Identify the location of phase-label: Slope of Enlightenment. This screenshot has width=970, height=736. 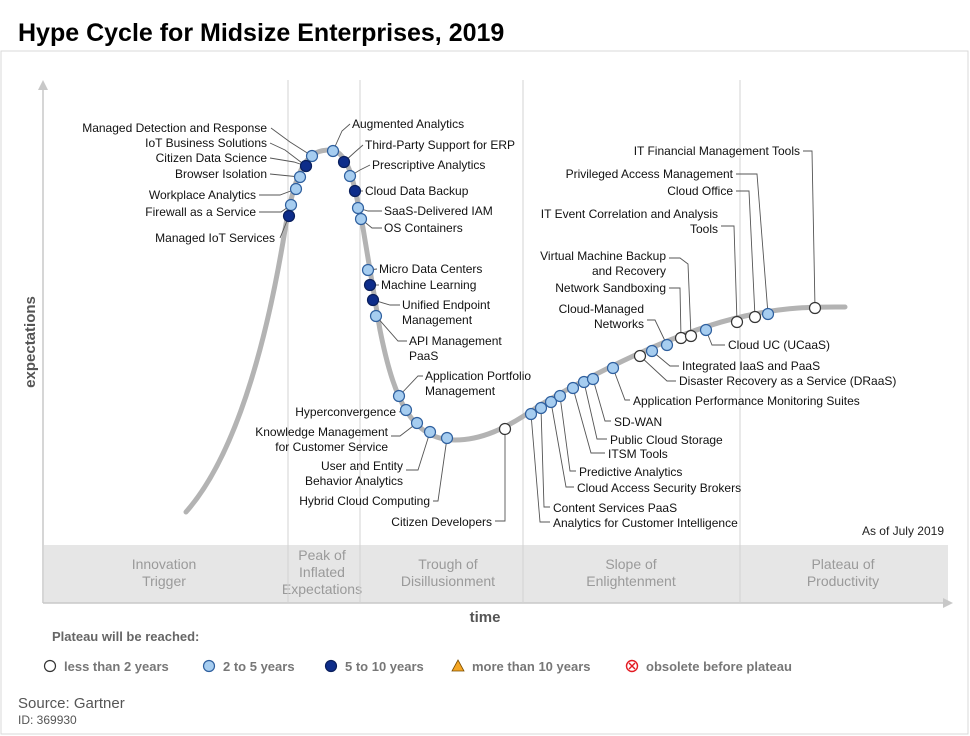
(631, 572).